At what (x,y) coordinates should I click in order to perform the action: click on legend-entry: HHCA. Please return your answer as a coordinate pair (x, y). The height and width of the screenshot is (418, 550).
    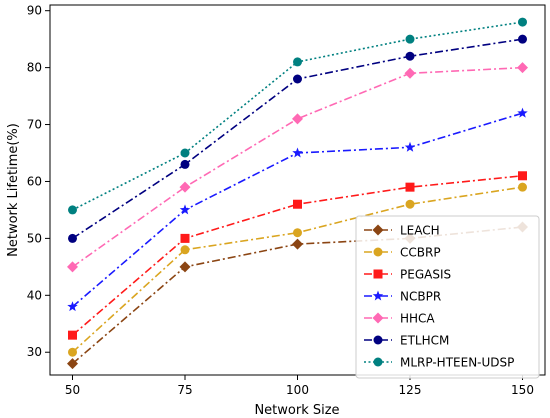
    Looking at the image, I should click on (399, 319).